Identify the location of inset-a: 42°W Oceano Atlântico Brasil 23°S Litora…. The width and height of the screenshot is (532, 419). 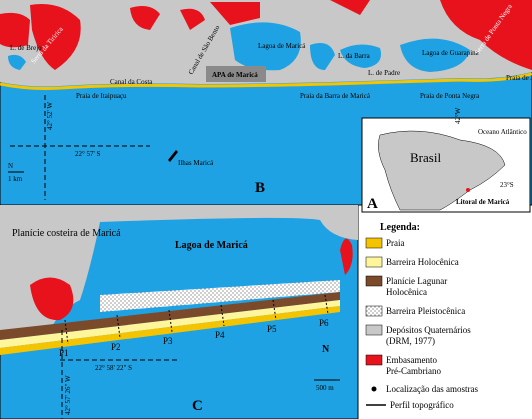
(446, 160).